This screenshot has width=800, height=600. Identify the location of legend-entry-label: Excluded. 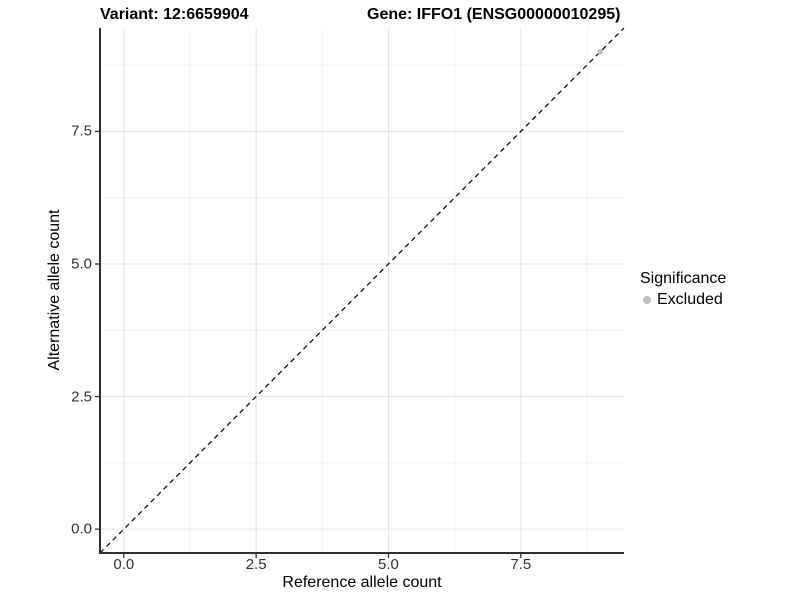
(690, 299).